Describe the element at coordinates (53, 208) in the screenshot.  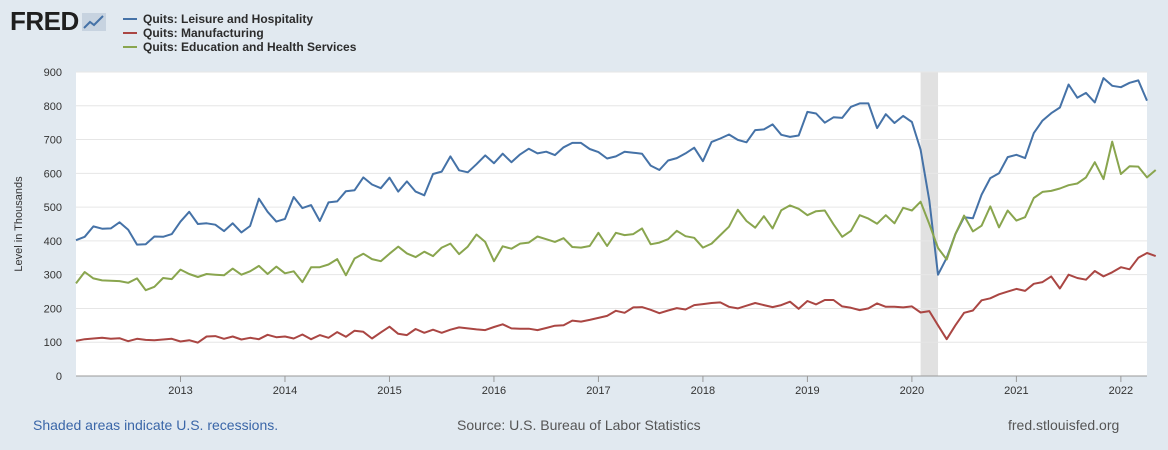
I see `y-tick-label: 500` at that location.